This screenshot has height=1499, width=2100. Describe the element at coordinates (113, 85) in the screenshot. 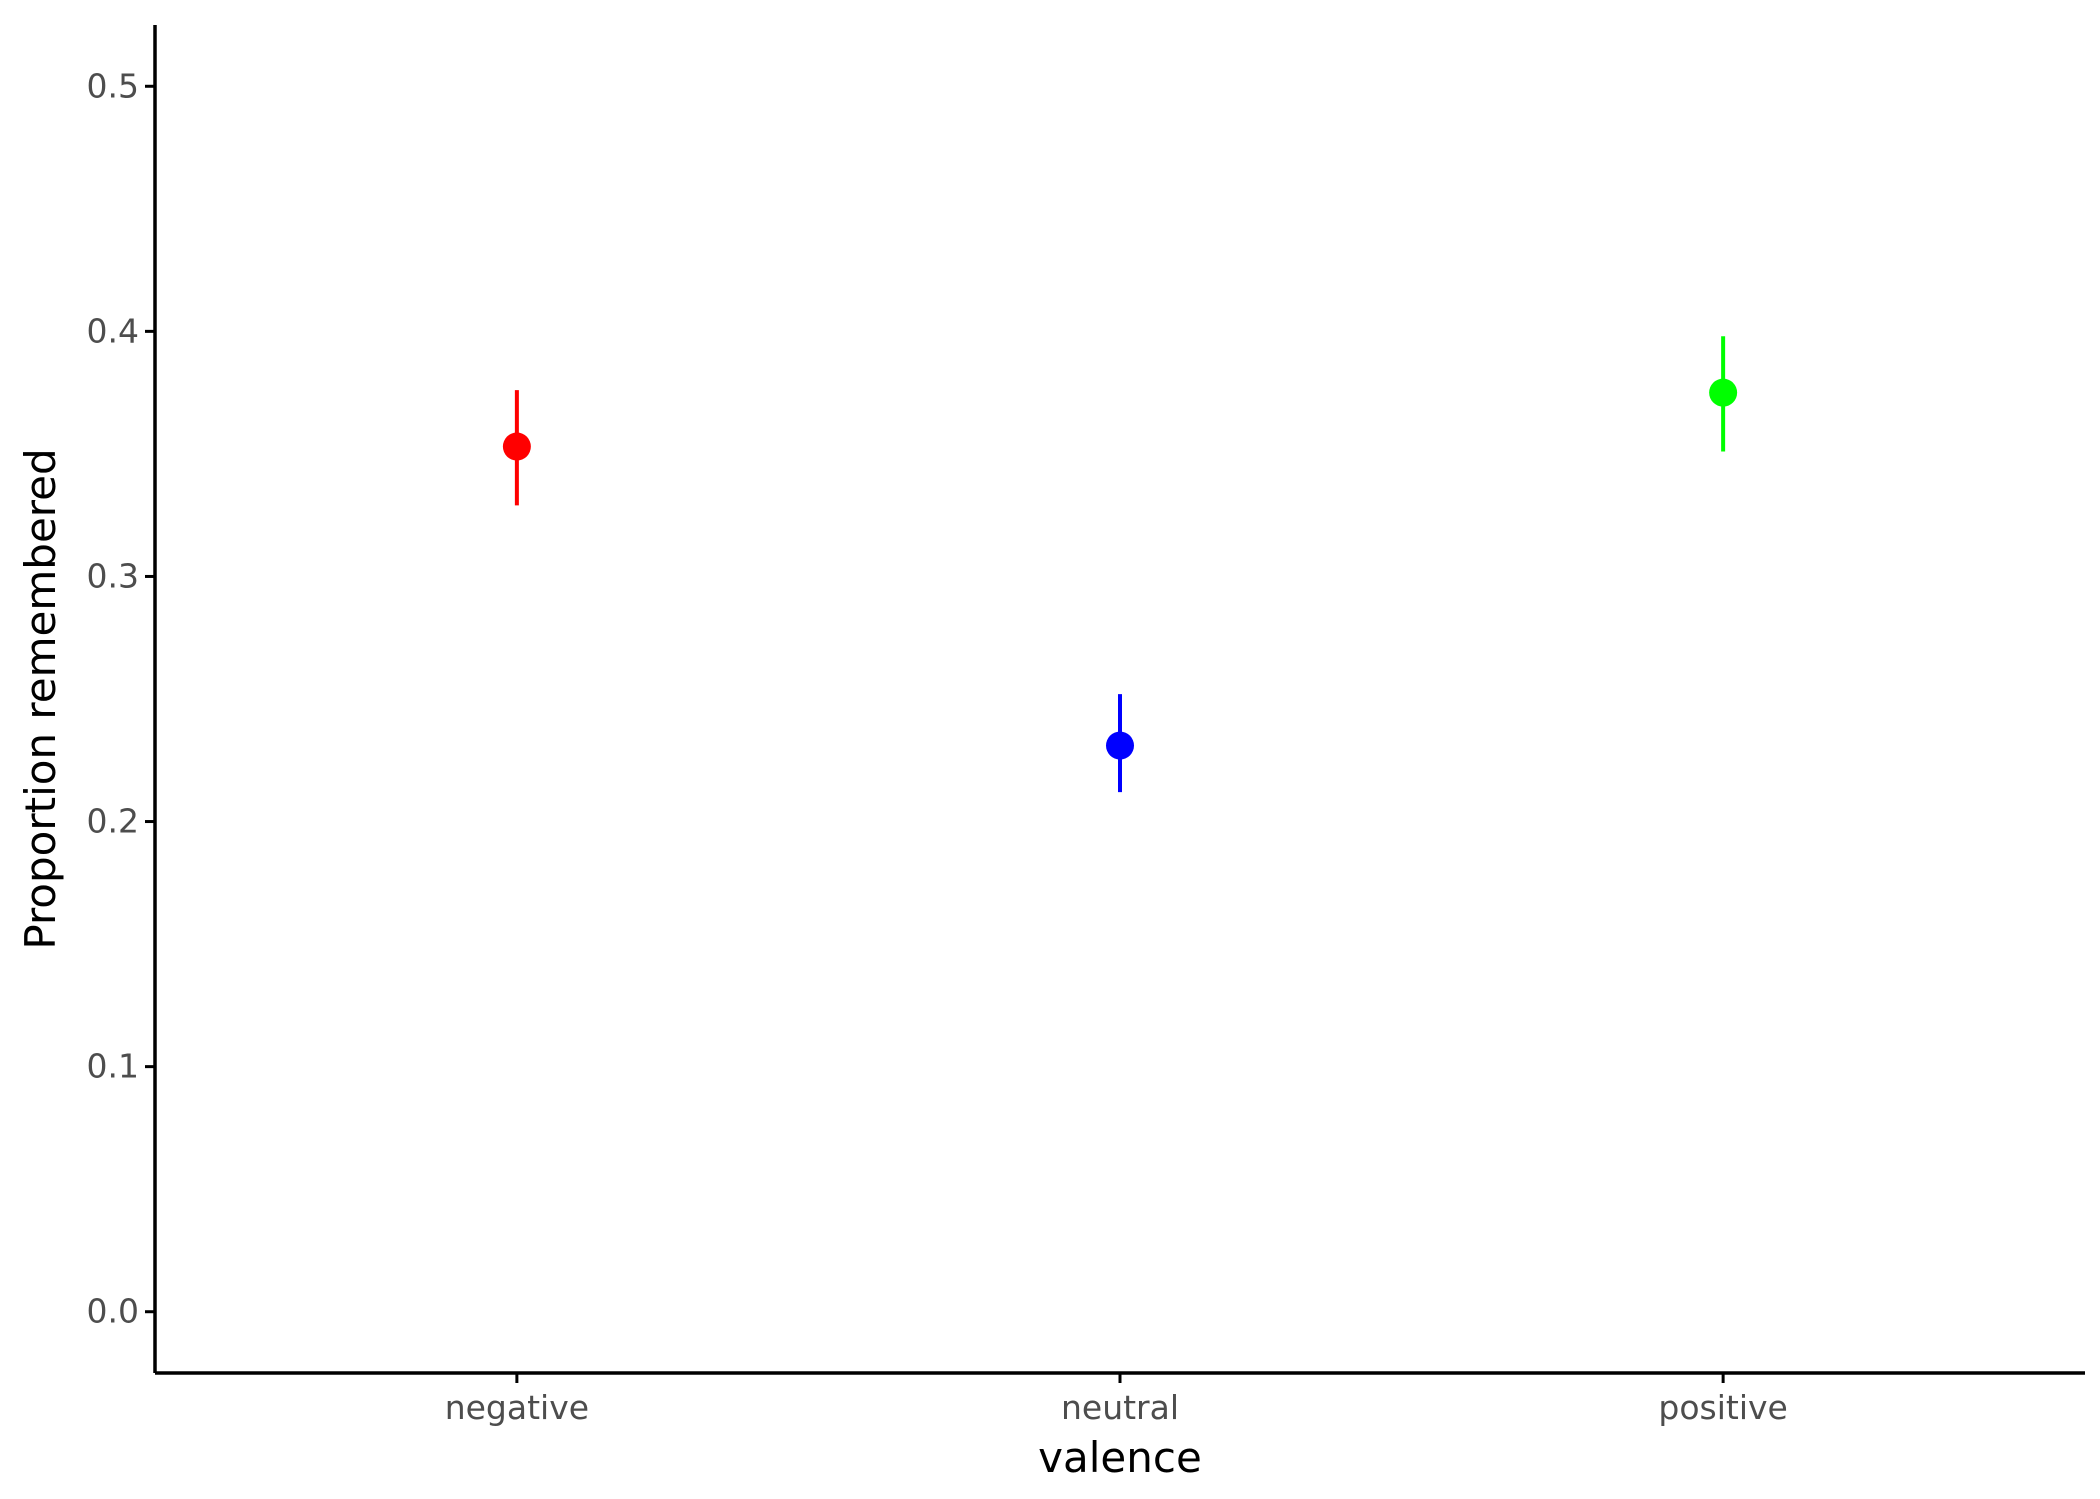

I see `y-tick-label: 0.5` at that location.